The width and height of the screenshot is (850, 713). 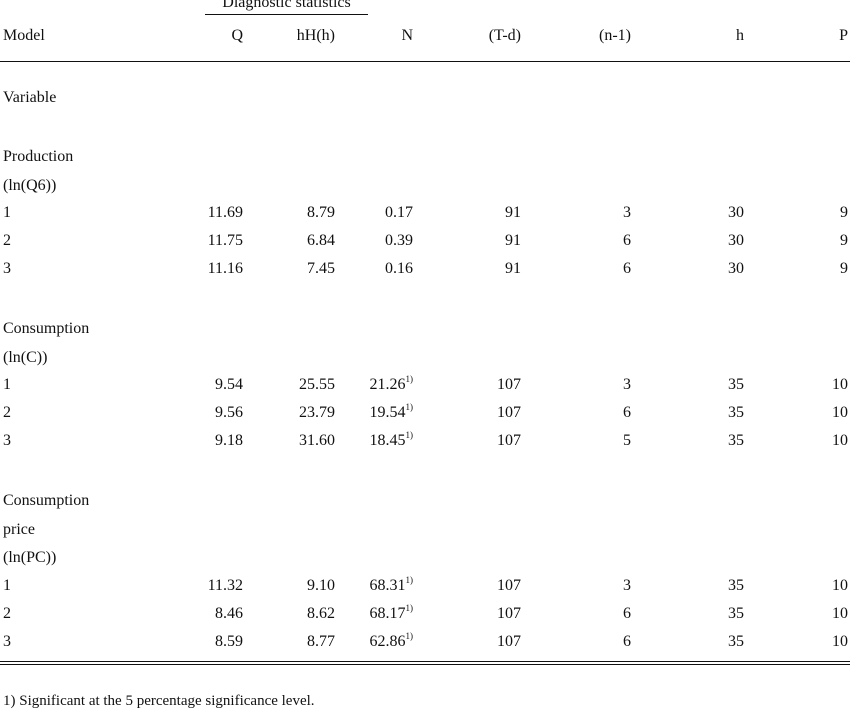 I want to click on cell-hh: 8.79, so click(x=321, y=212).